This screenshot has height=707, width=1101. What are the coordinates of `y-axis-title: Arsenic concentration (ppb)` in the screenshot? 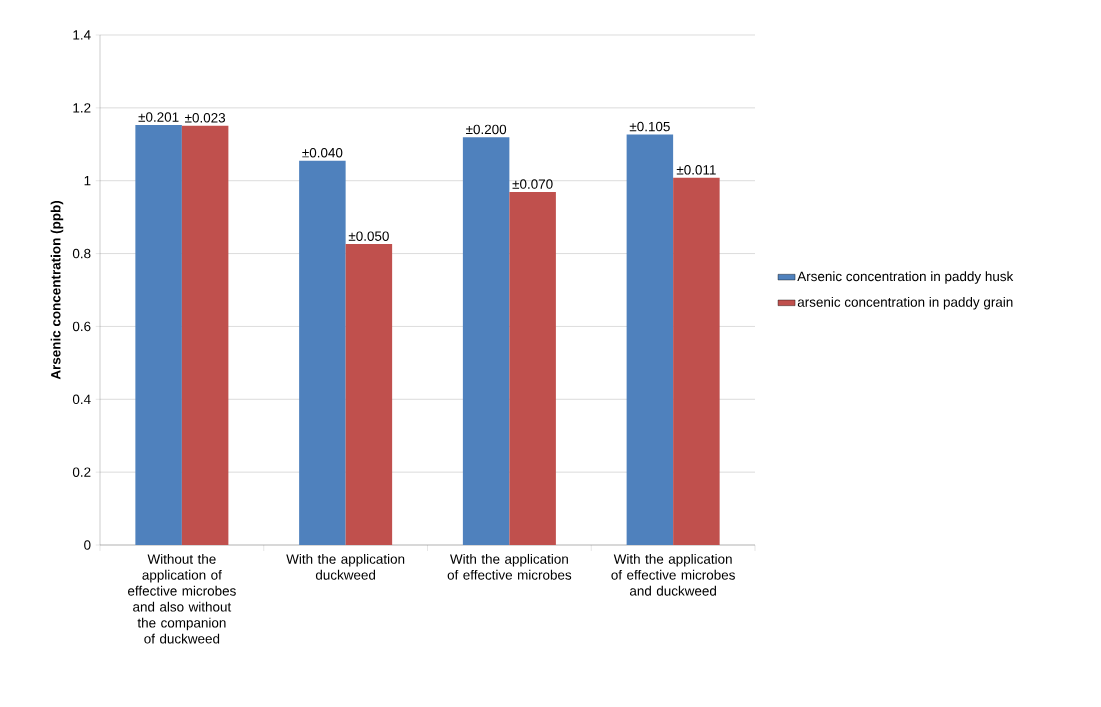 It's located at (57, 290).